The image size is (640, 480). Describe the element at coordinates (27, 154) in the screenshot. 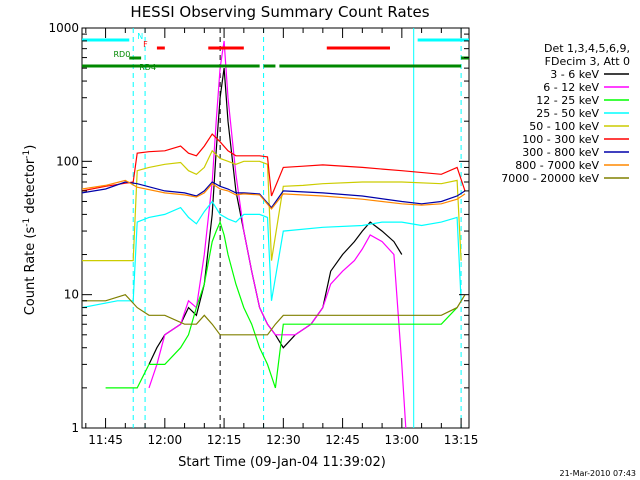

I see `y-axis-label-sup2: -1` at that location.